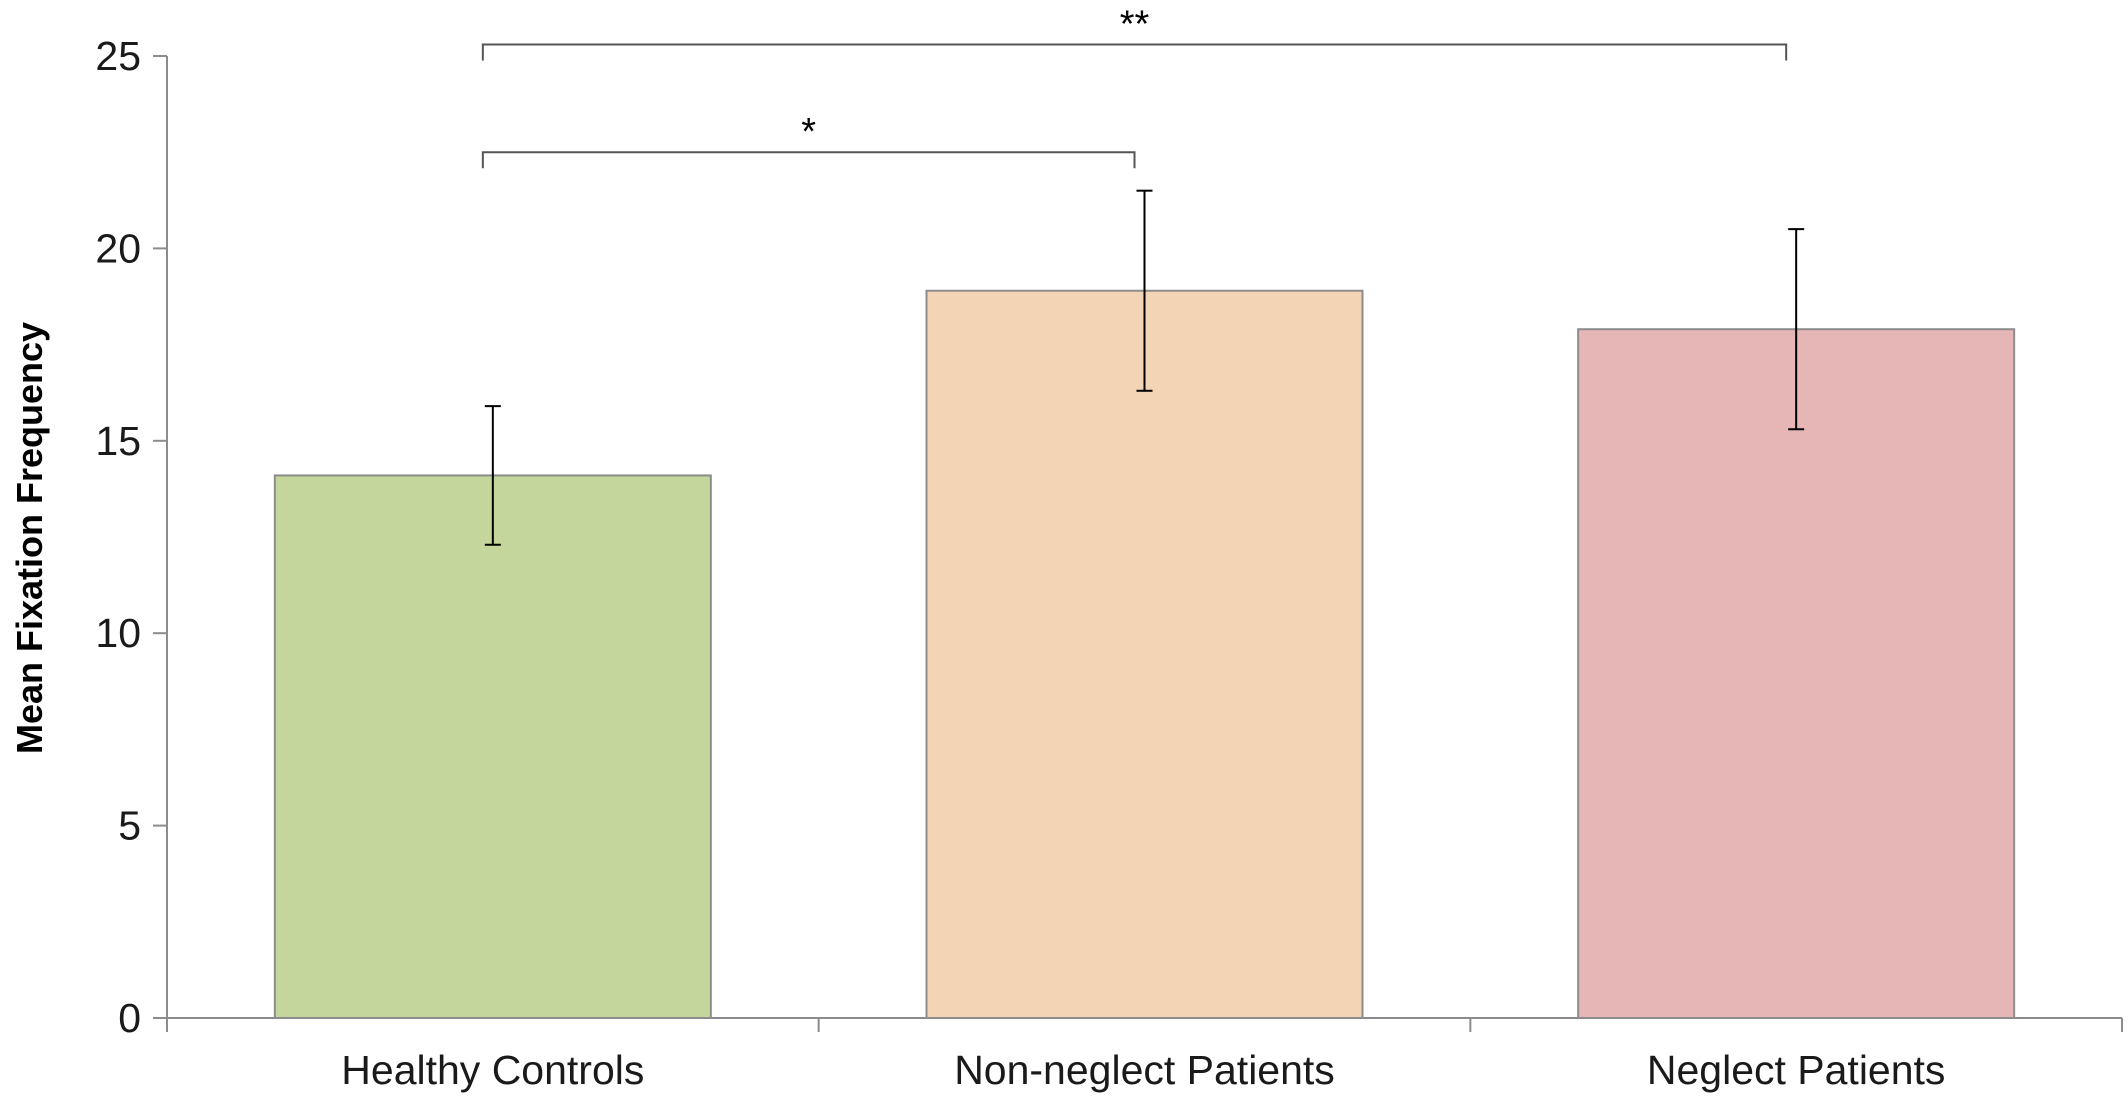 This screenshot has width=2128, height=1096. What do you see at coordinates (118, 441) in the screenshot?
I see `y-tick-label-15: 15` at bounding box center [118, 441].